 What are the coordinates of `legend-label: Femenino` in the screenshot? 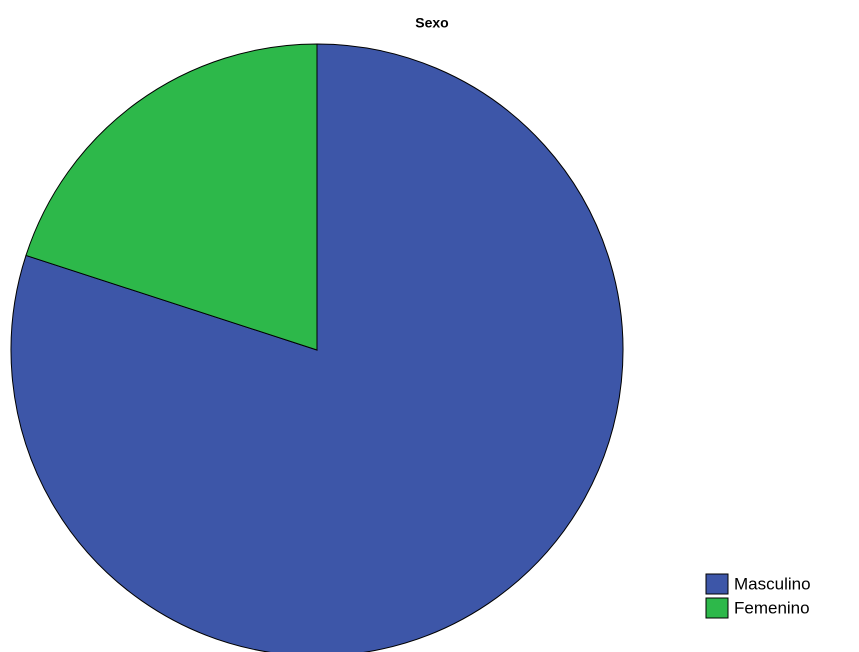 It's located at (772, 607).